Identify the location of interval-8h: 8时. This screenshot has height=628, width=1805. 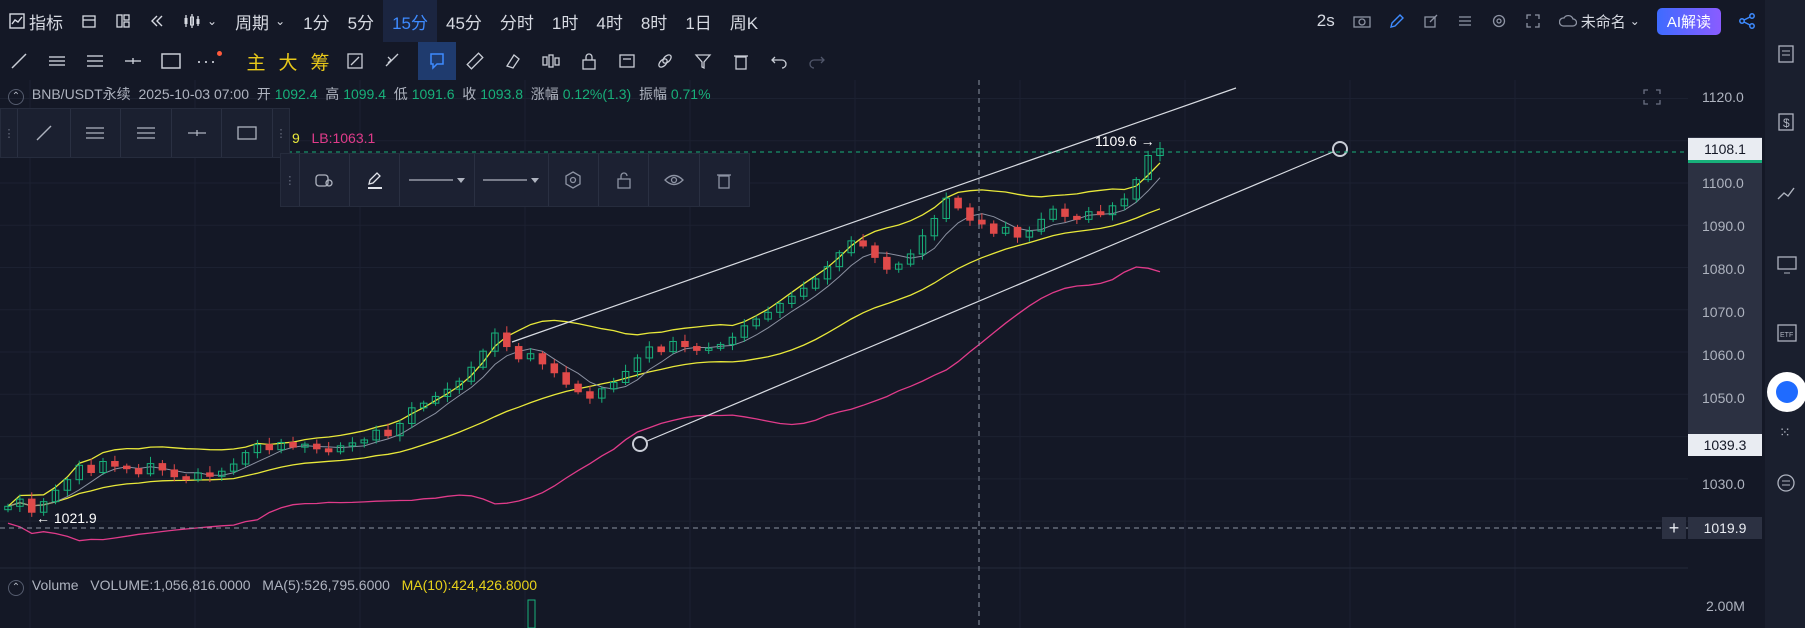
(654, 23).